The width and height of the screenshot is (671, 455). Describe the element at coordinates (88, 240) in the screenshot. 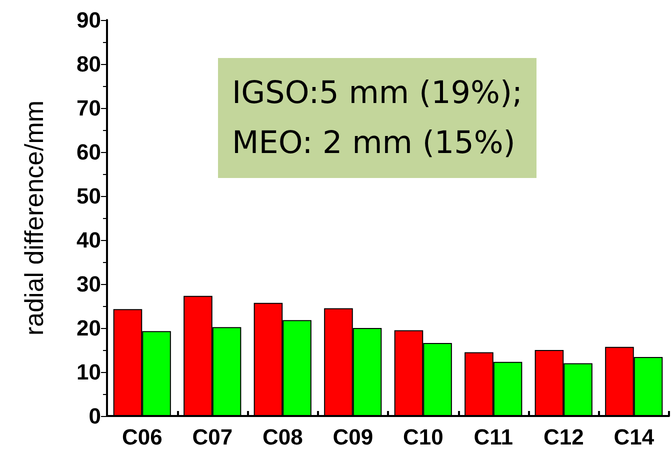

I see `y-tick-label: 40` at that location.